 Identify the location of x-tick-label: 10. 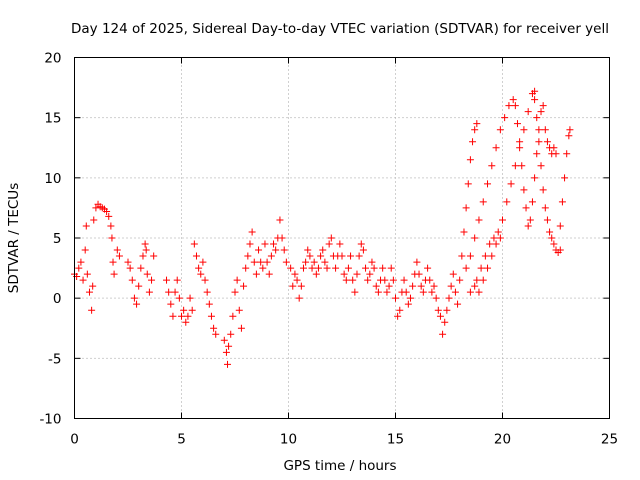
(288, 440).